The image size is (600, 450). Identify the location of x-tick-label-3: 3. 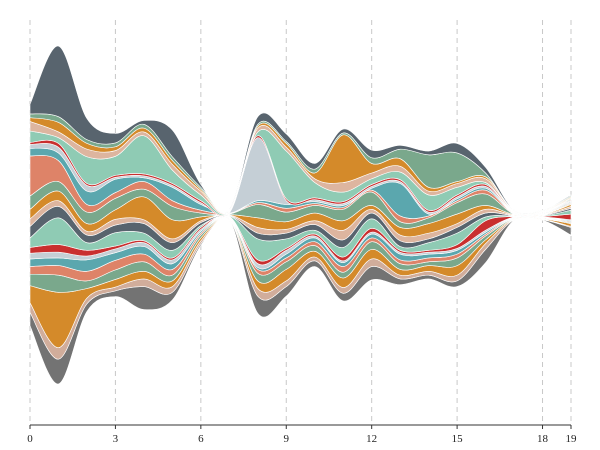
(116, 439).